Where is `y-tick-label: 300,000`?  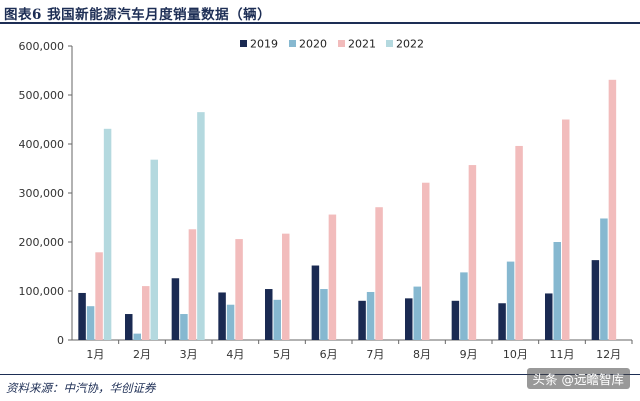 y-tick-label: 300,000 is located at coordinates (42, 193).